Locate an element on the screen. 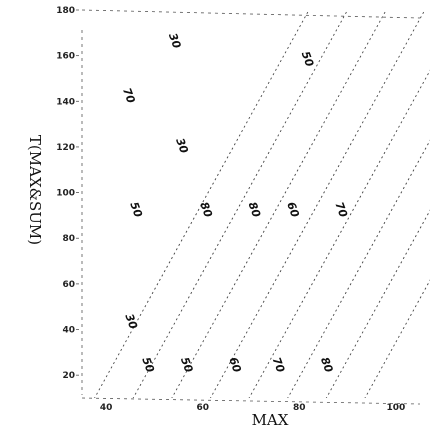  x-tick-labels: 40 60 80 100 is located at coordinates (252, 408).